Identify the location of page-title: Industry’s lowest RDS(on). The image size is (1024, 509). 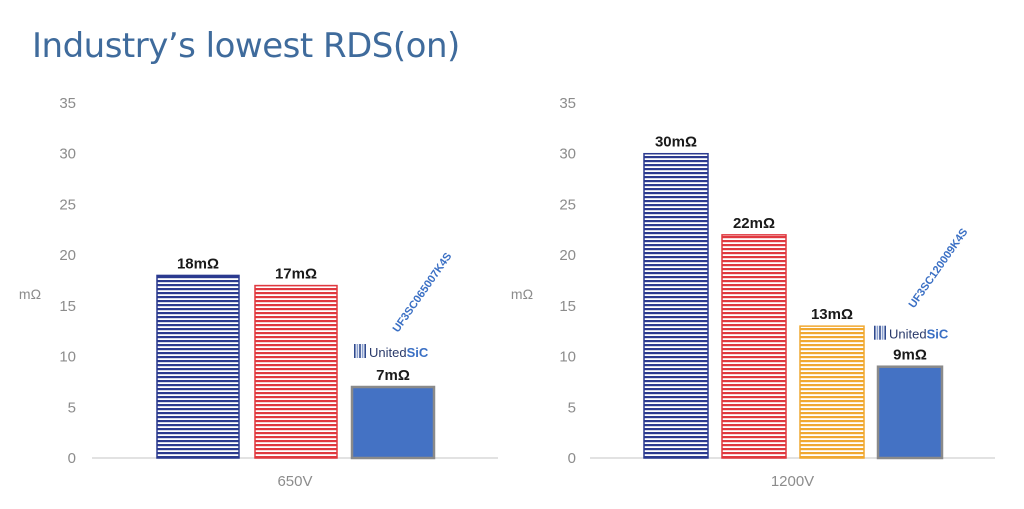
(246, 46).